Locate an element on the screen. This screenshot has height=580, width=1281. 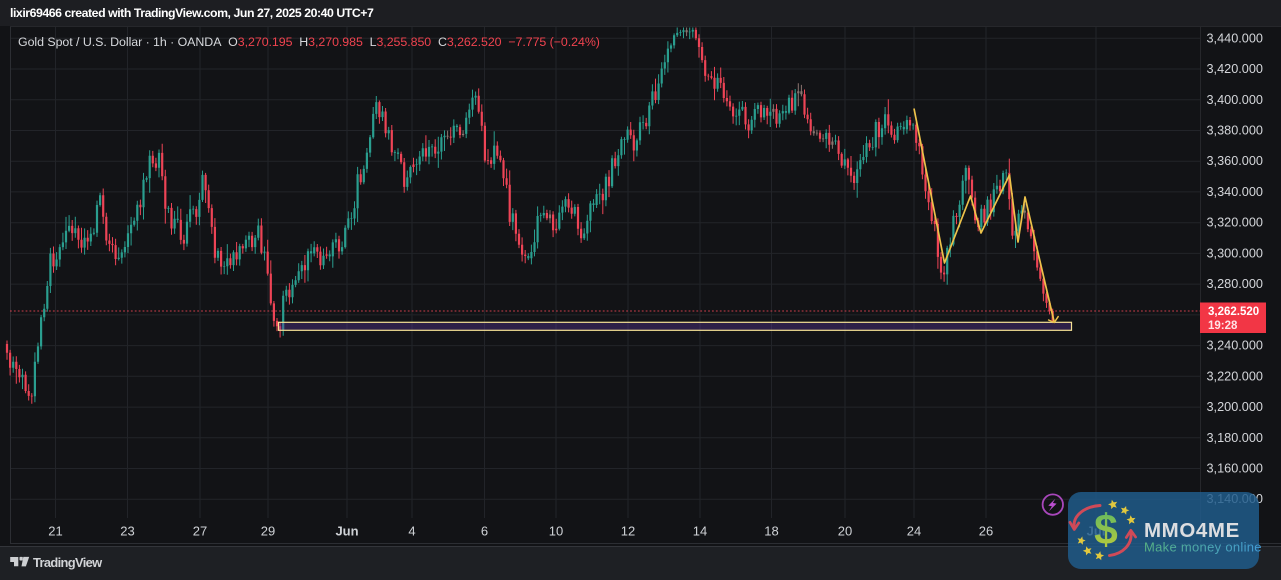
svg-text: 3,320.000 is located at coordinates (1235, 223).